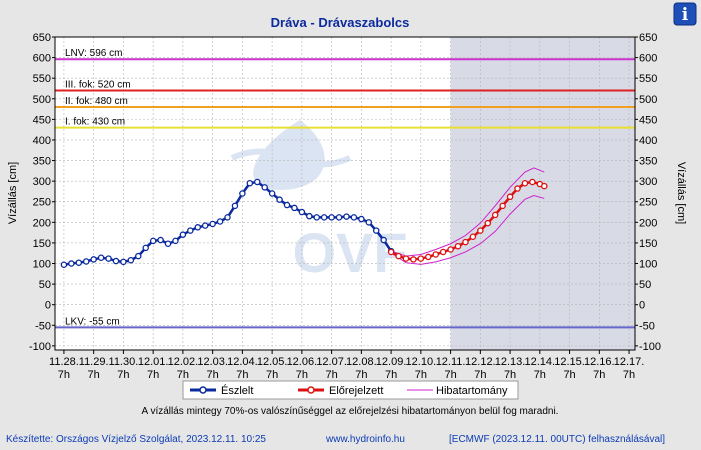 This screenshot has width=701, height=450. Describe the element at coordinates (203, 390) in the screenshot. I see `legend-marker-observed` at that location.